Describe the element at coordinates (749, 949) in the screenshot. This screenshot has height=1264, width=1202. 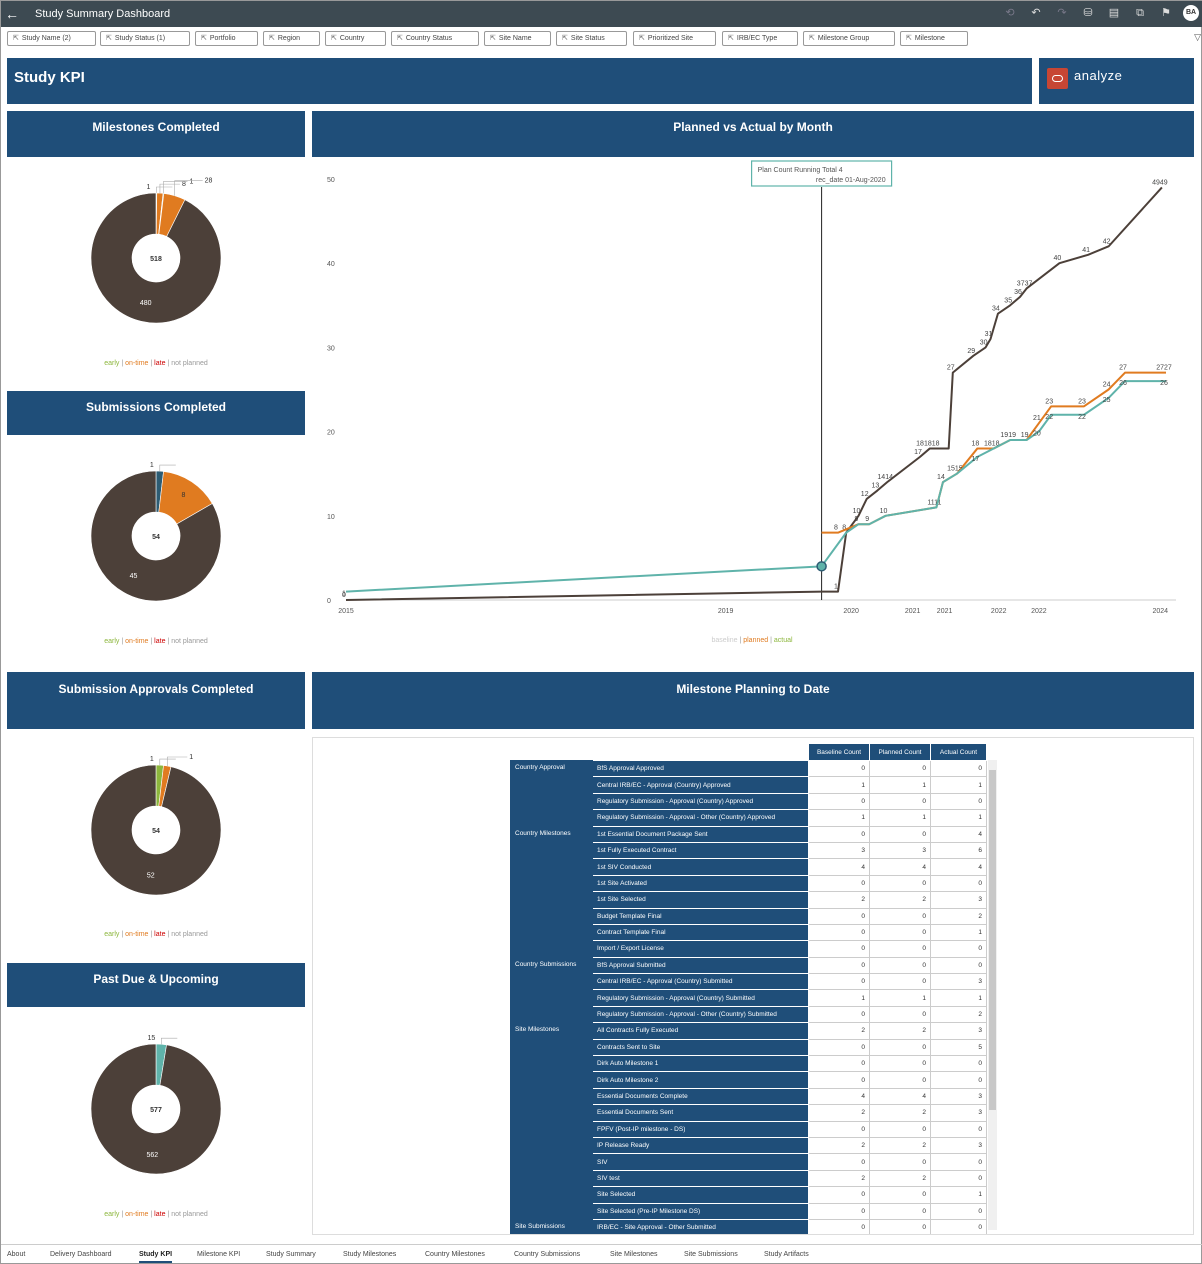
I see `table-row: Import / Export License 0 0 0` at that location.